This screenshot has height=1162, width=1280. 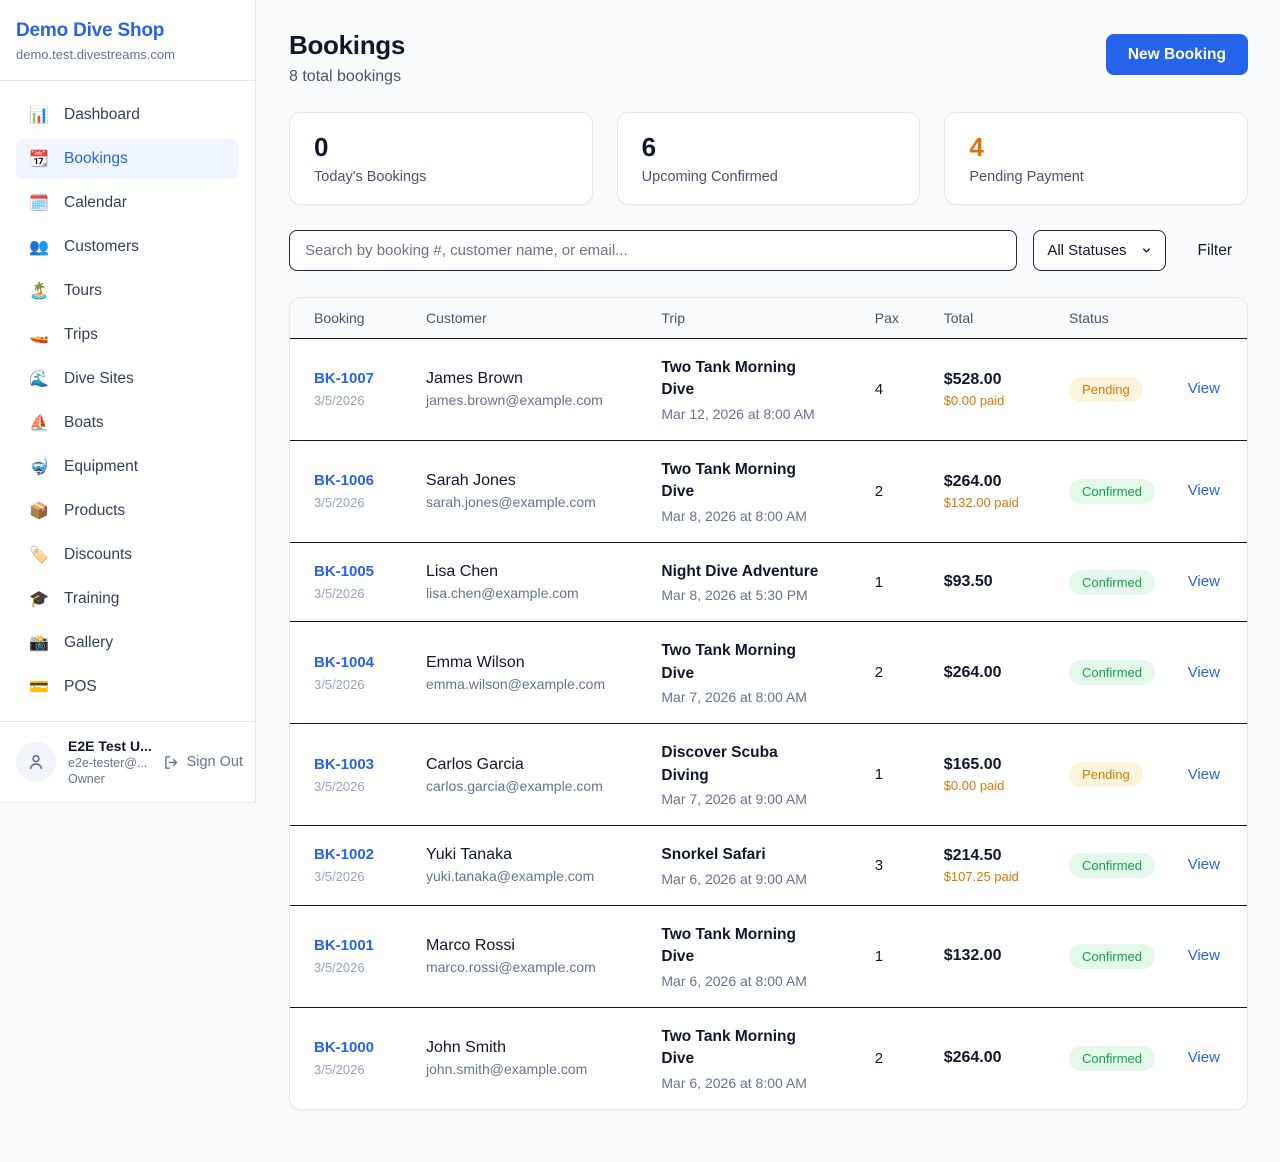 I want to click on user-info: E2E Test U... e2e-tester@... Owner, so click(x=110, y=762).